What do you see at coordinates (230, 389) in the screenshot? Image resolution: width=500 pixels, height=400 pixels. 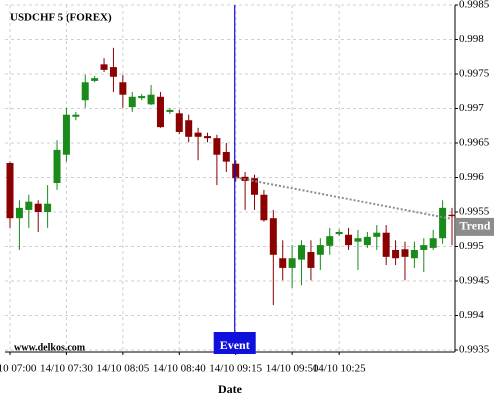 I see `x-axis-label: Date` at bounding box center [230, 389].